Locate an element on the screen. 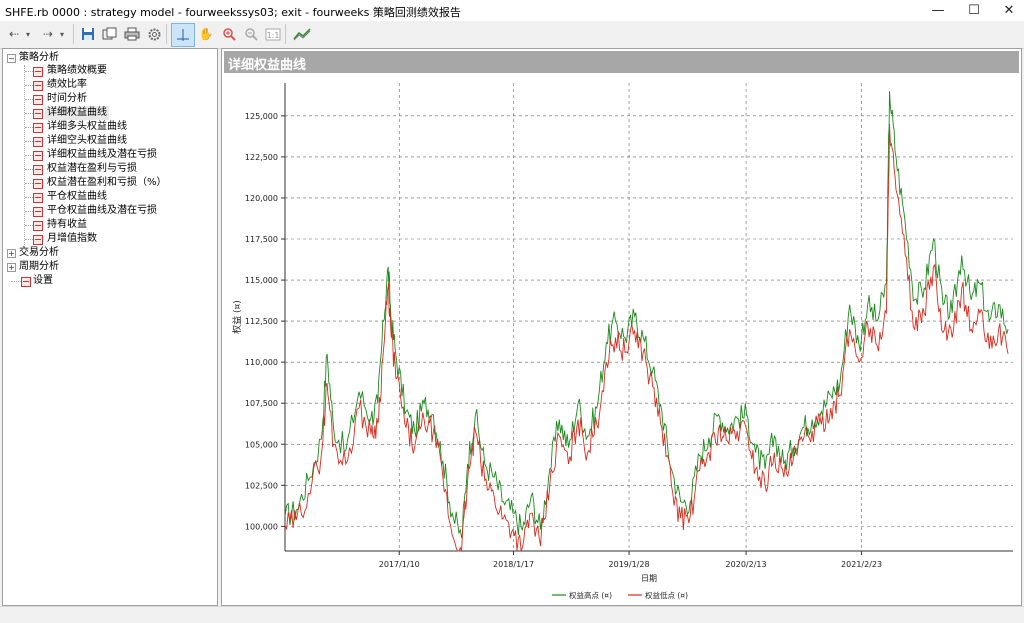 This screenshot has height=623, width=1024. crosshair-icon is located at coordinates (183, 35).